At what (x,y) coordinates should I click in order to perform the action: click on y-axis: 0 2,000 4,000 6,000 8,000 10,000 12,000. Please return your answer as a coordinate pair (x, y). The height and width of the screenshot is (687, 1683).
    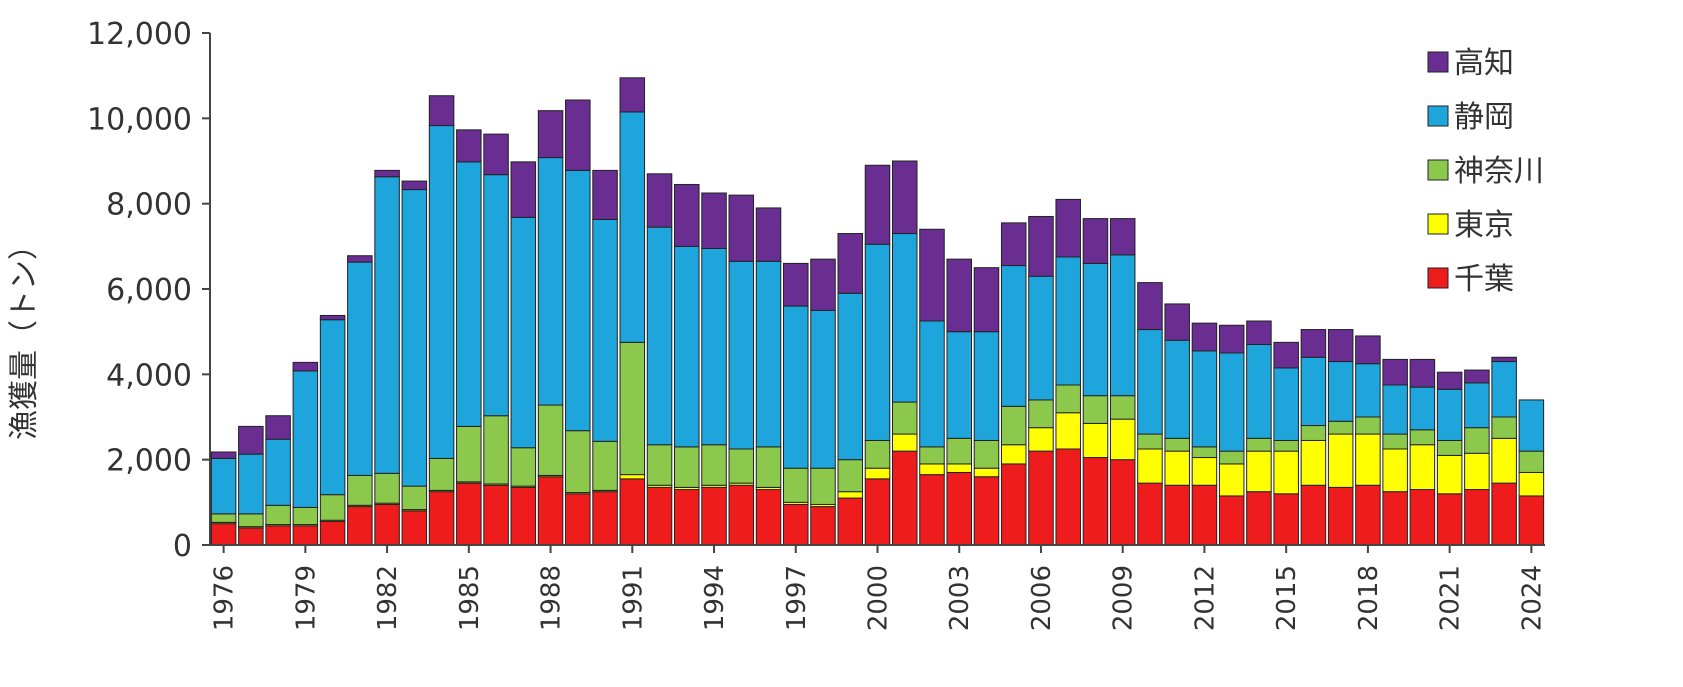
    Looking at the image, I should click on (149, 290).